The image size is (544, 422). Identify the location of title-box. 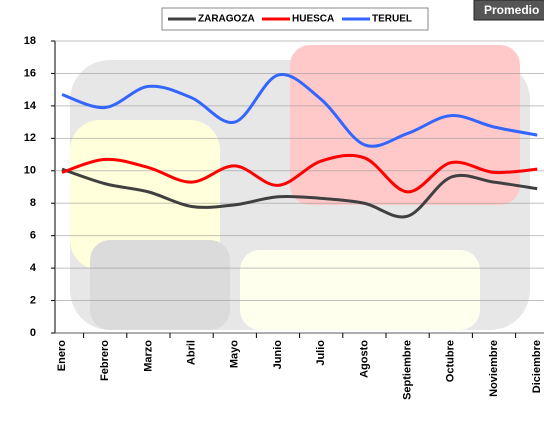
(508, 10).